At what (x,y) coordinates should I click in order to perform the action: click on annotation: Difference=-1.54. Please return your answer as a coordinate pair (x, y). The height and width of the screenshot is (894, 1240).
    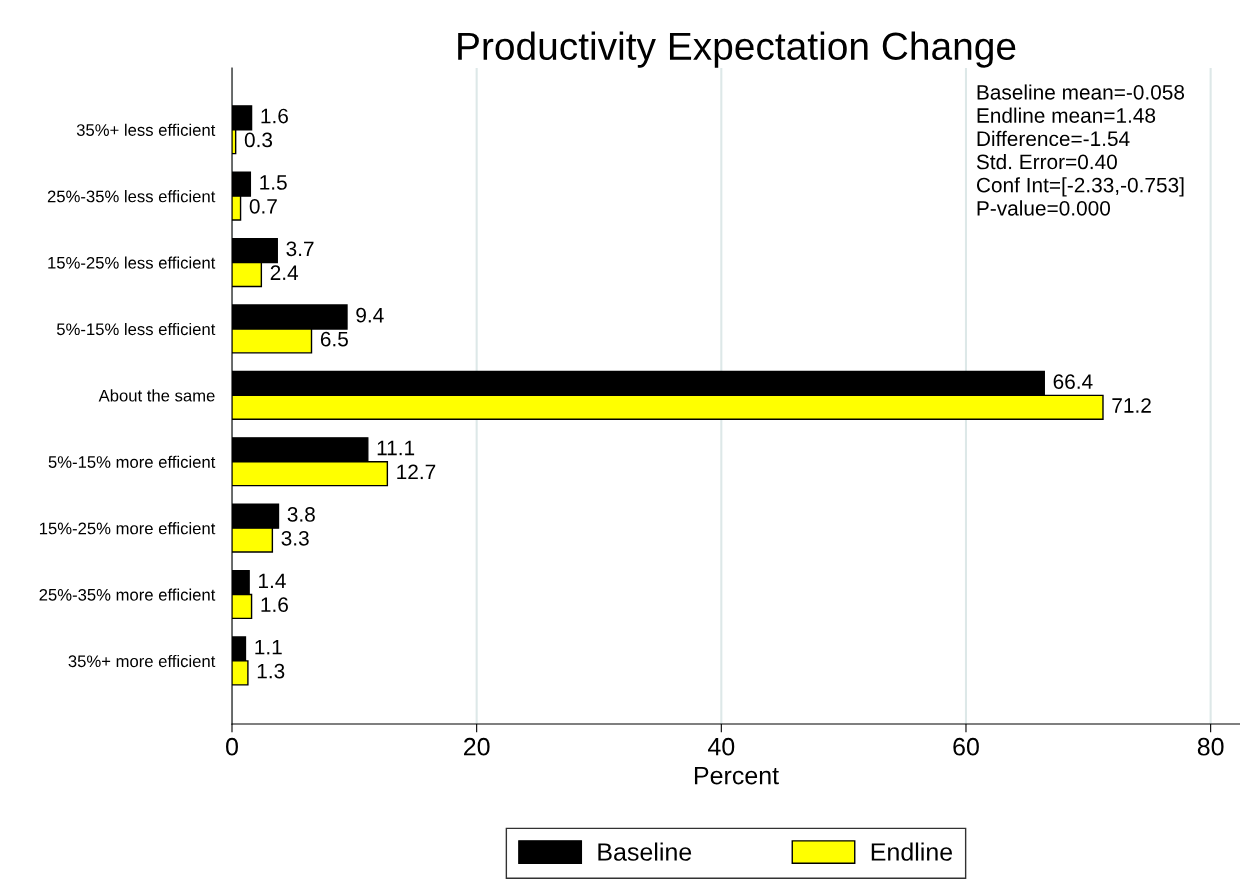
    Looking at the image, I should click on (1053, 138).